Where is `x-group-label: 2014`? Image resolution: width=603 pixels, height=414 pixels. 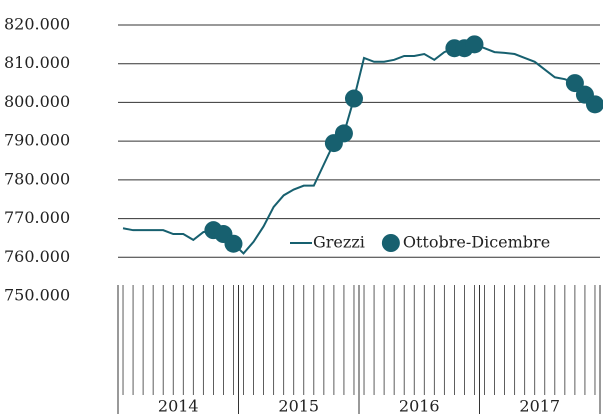
x-group-label: 2014 is located at coordinates (178, 405).